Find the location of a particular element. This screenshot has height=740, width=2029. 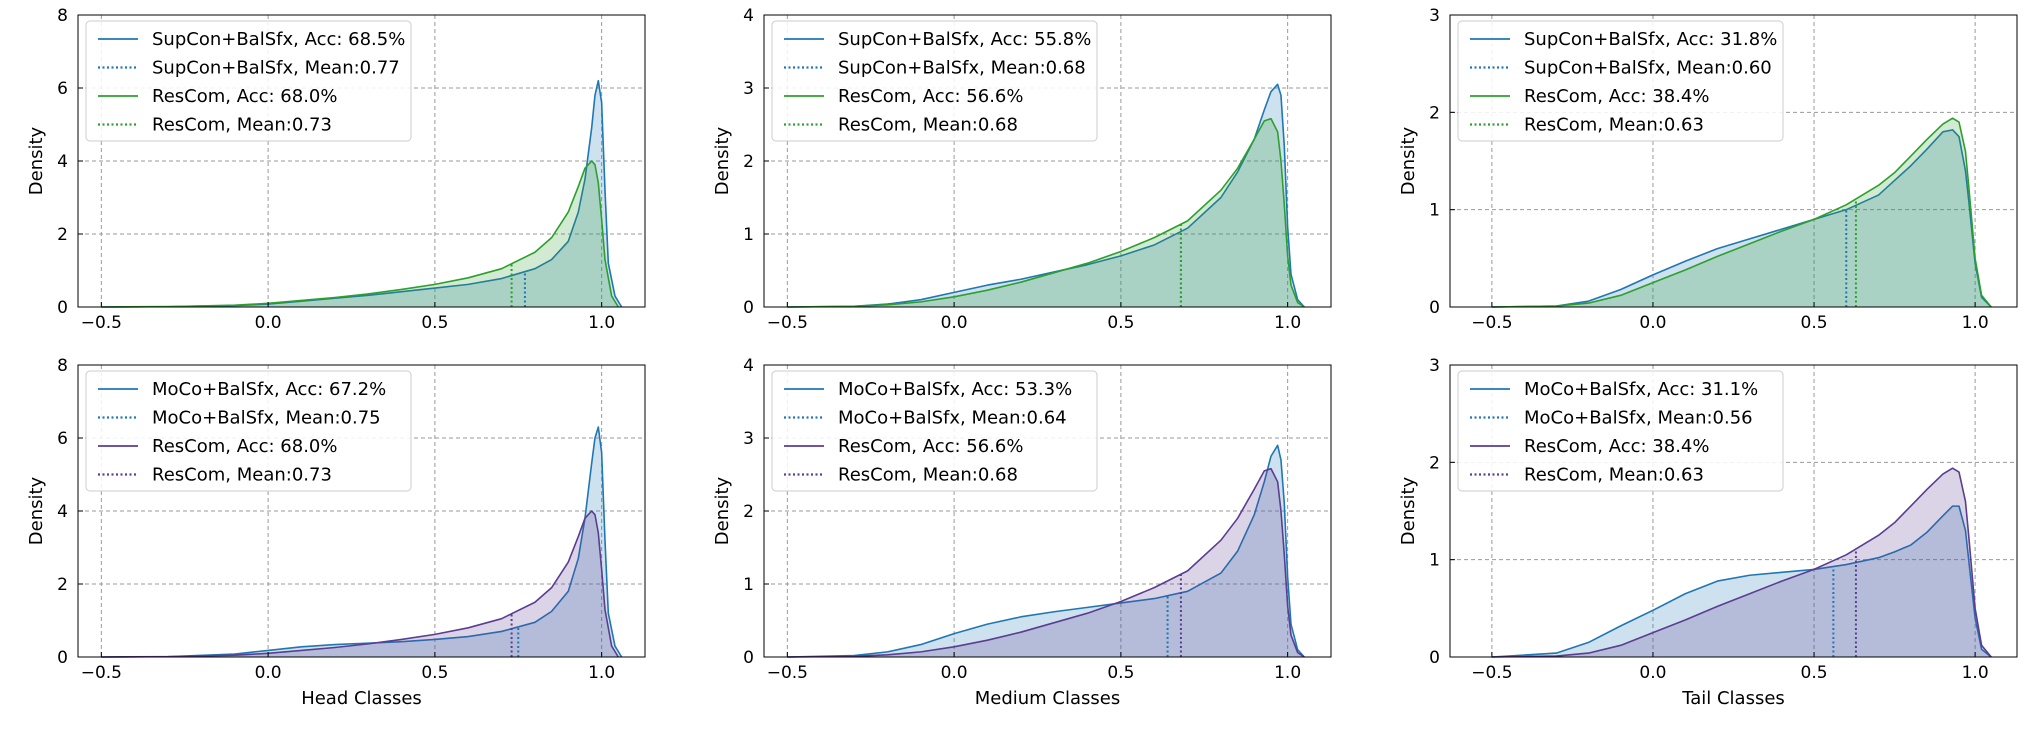

legend-entry: MoCo+BalSfx, Acc: 31.1% is located at coordinates (1641, 389).